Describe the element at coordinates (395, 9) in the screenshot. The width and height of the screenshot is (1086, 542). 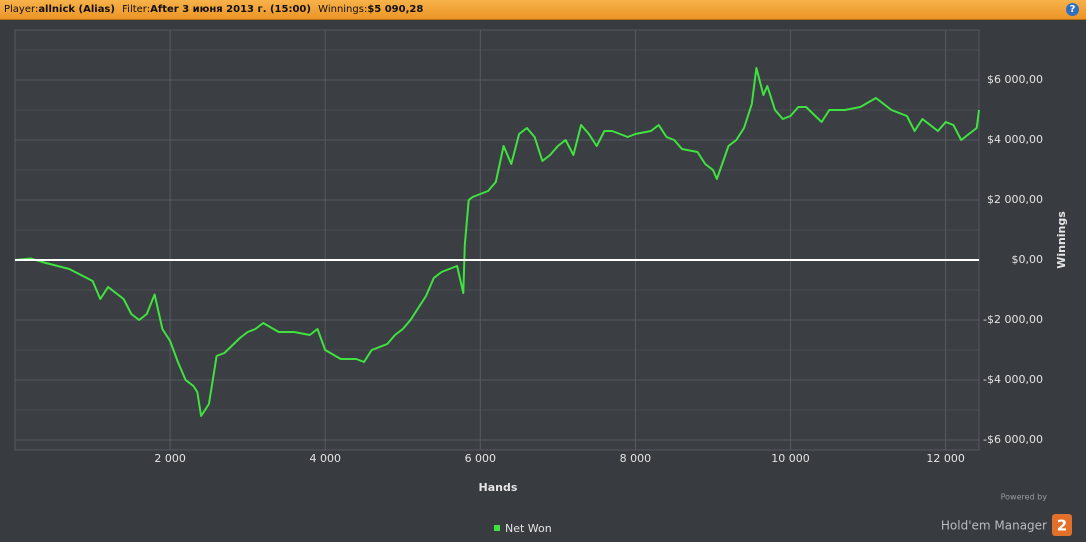
I see `winnings: $5 090,28` at that location.